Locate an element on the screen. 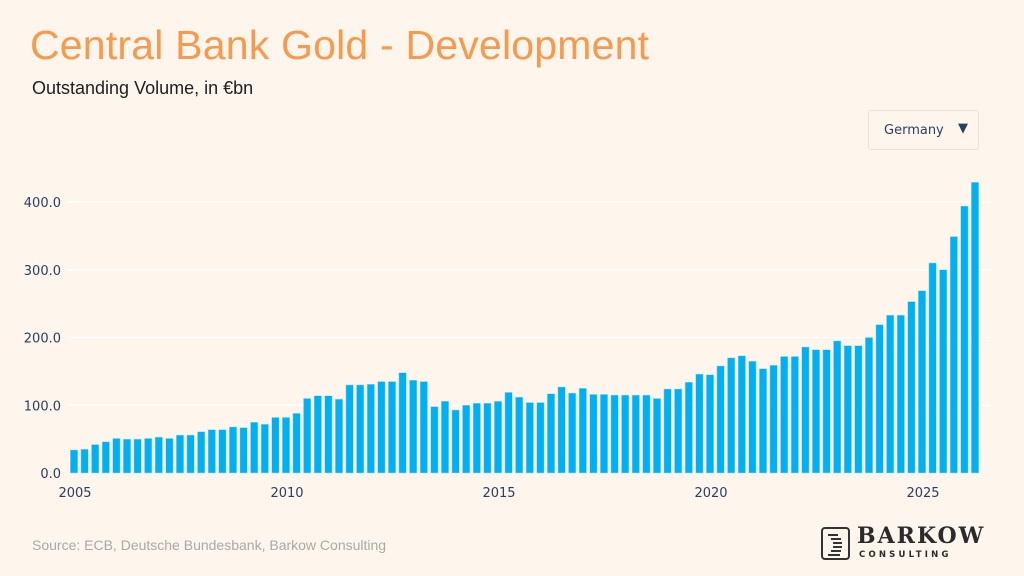 This screenshot has height=576, width=1024. x-tick-label: 2020 is located at coordinates (710, 493).